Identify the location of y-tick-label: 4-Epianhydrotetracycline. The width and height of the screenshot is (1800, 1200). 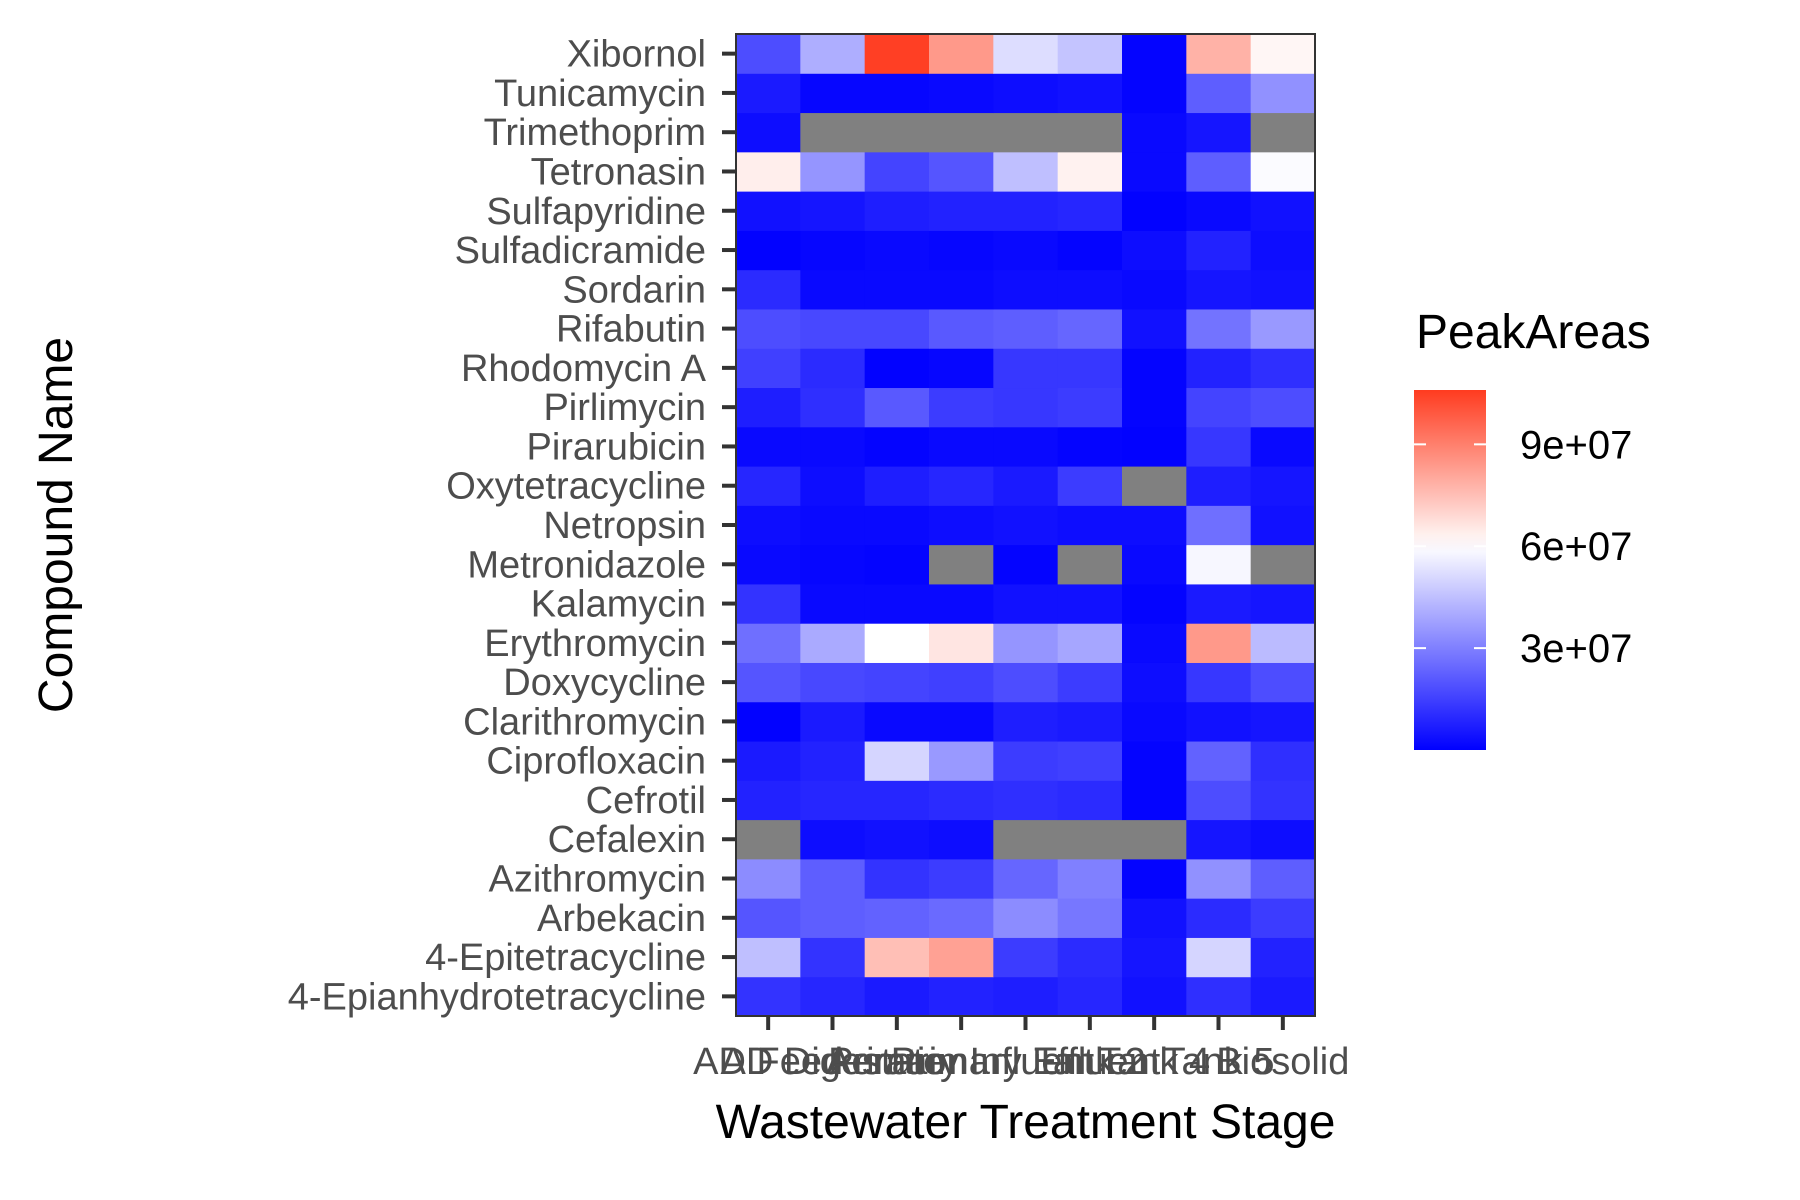
(497, 997).